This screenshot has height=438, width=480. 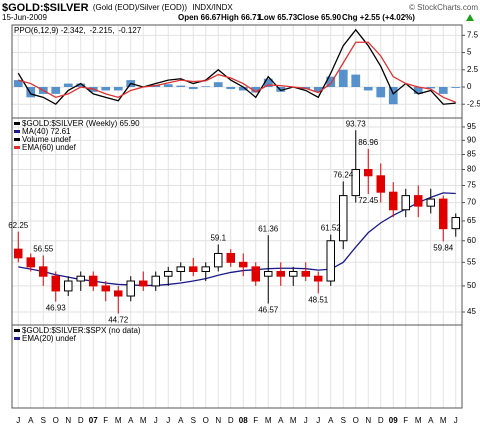 What do you see at coordinates (469, 52) in the screenshot?
I see `y-tick-label: 5` at bounding box center [469, 52].